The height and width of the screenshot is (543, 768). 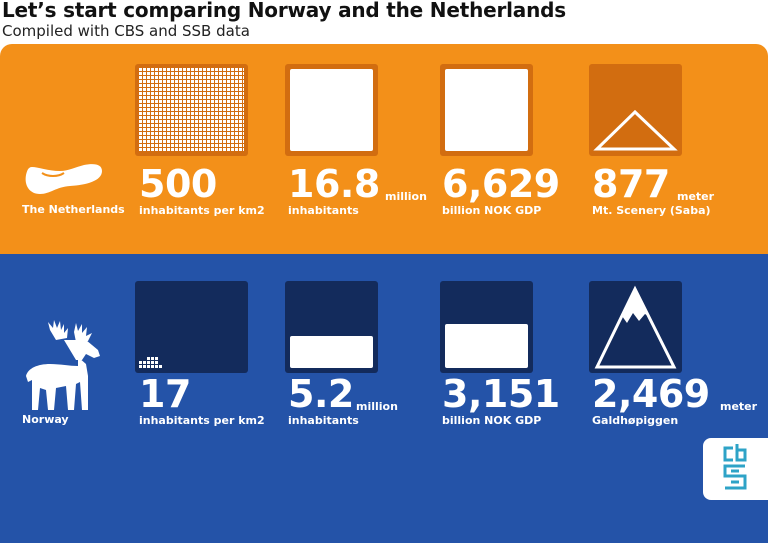 I want to click on peak-unit-norway: meter, so click(x=739, y=406).